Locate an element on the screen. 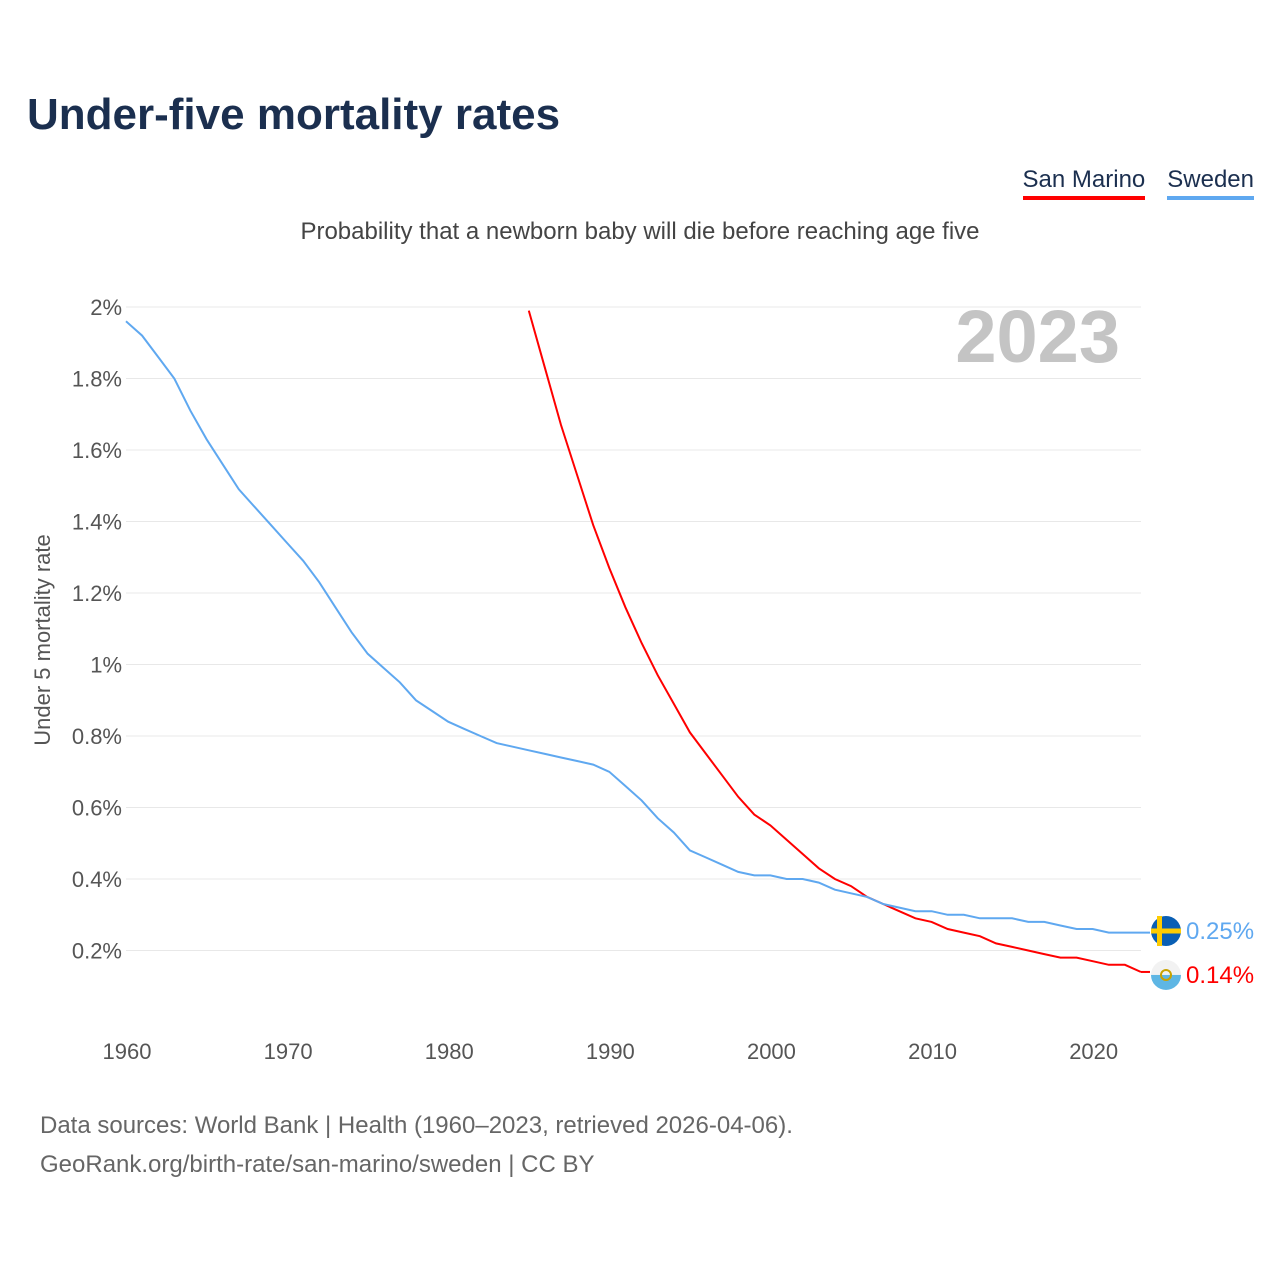 The height and width of the screenshot is (1280, 1280). end-value-label: 0.25% is located at coordinates (1220, 931).